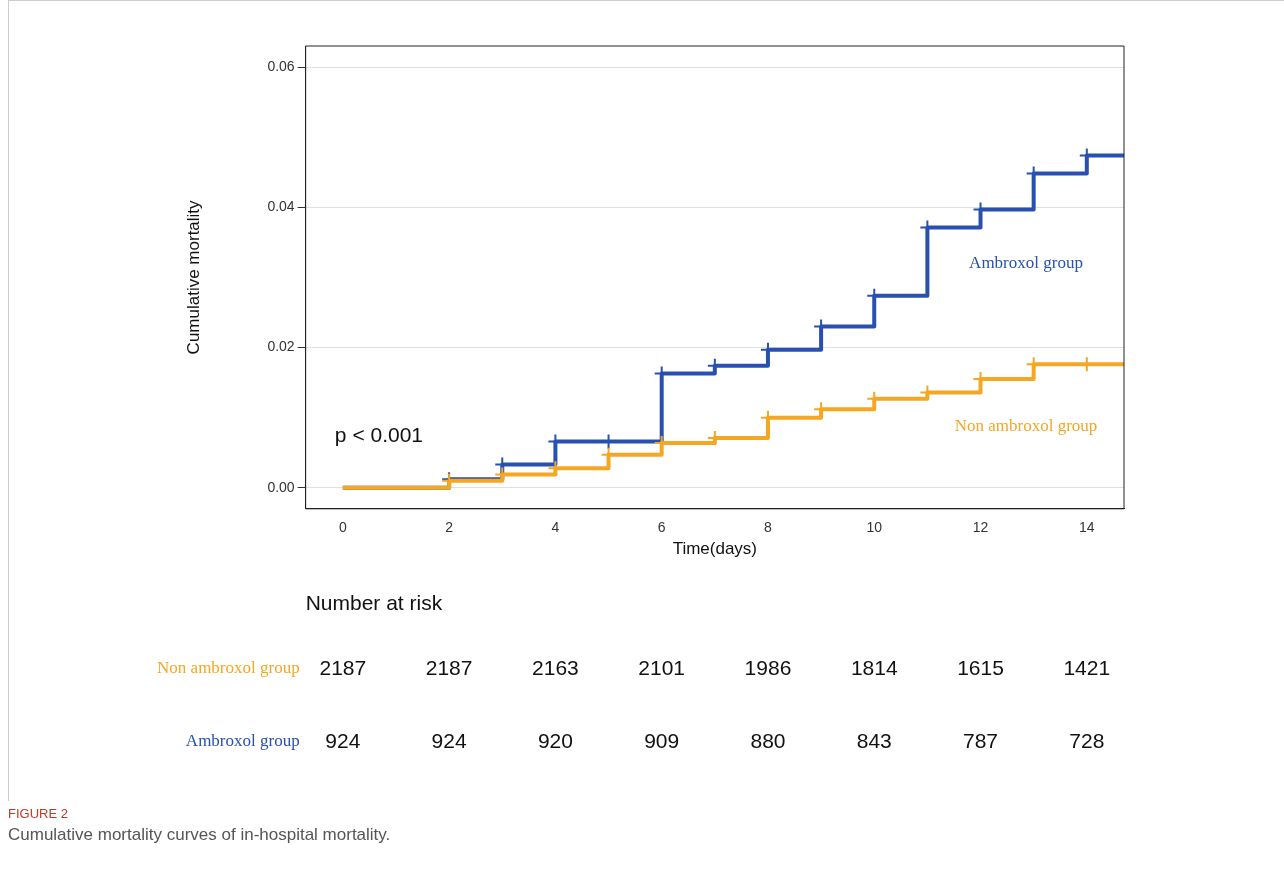 The width and height of the screenshot is (1284, 870). What do you see at coordinates (715, 740) in the screenshot?
I see `text: 924 924 920 909 880 843 787 728` at bounding box center [715, 740].